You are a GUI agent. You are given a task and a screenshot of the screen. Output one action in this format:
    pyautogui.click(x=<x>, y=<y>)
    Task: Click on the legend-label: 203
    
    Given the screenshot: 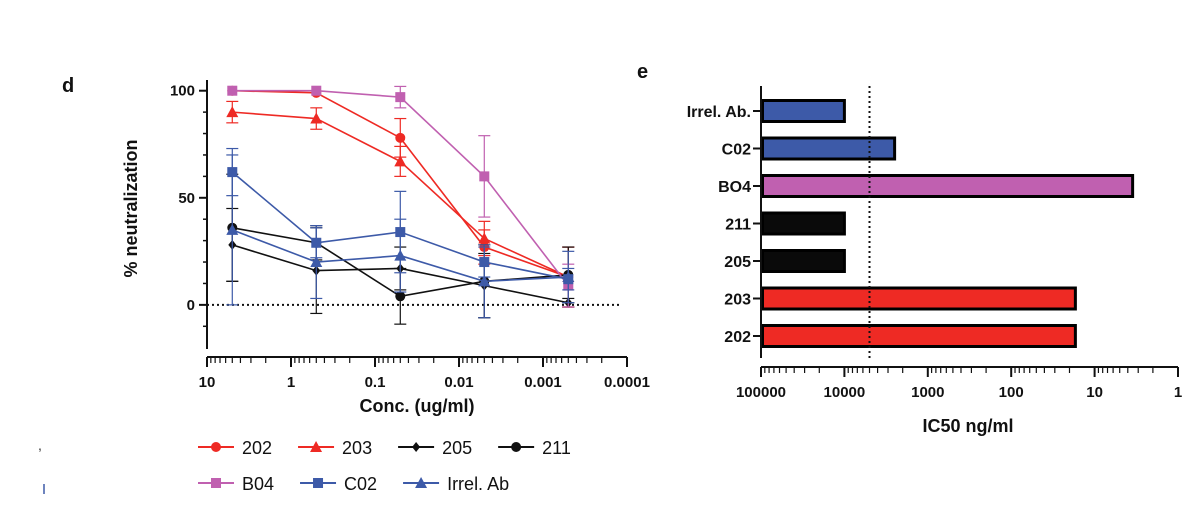 What is the action you would take?
    pyautogui.click(x=357, y=448)
    